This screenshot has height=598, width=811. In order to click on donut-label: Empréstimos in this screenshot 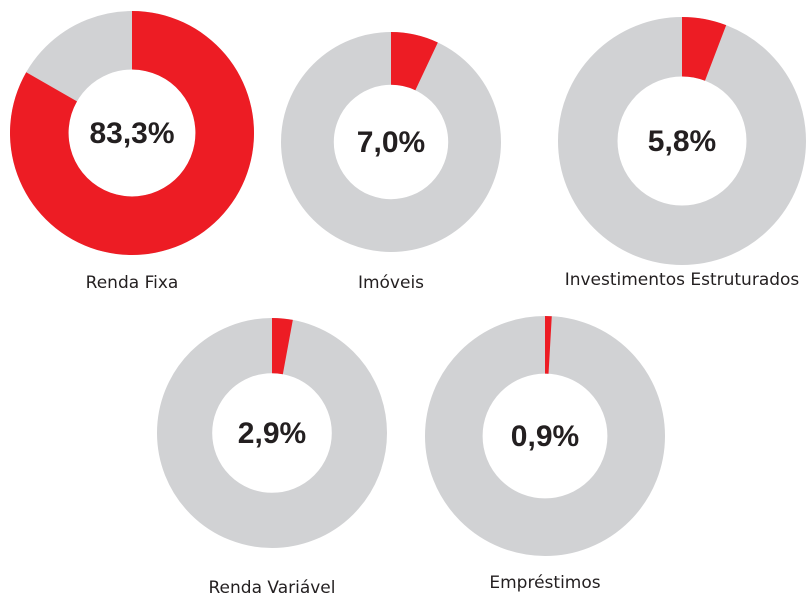, I will do `click(544, 583)`.